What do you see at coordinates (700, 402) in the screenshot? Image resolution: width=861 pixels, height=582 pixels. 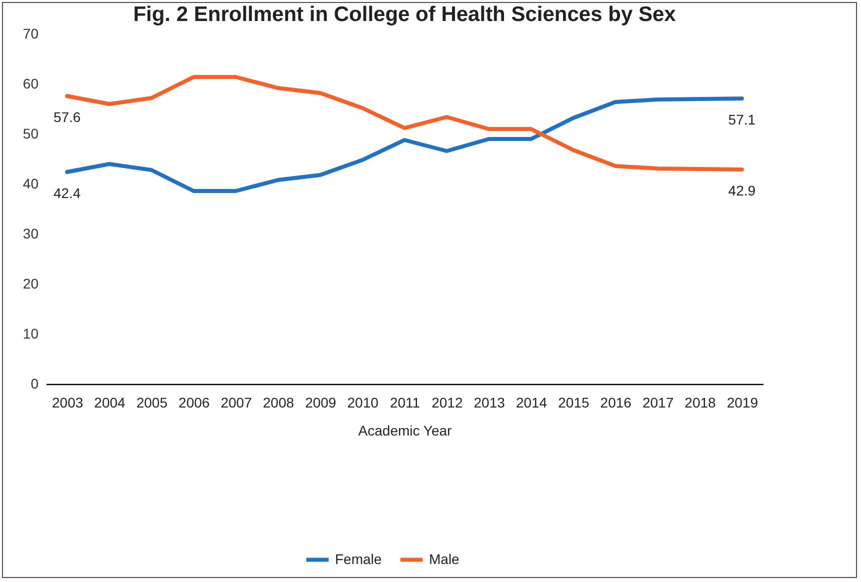 I see `x-tick-label: 2018` at bounding box center [700, 402].